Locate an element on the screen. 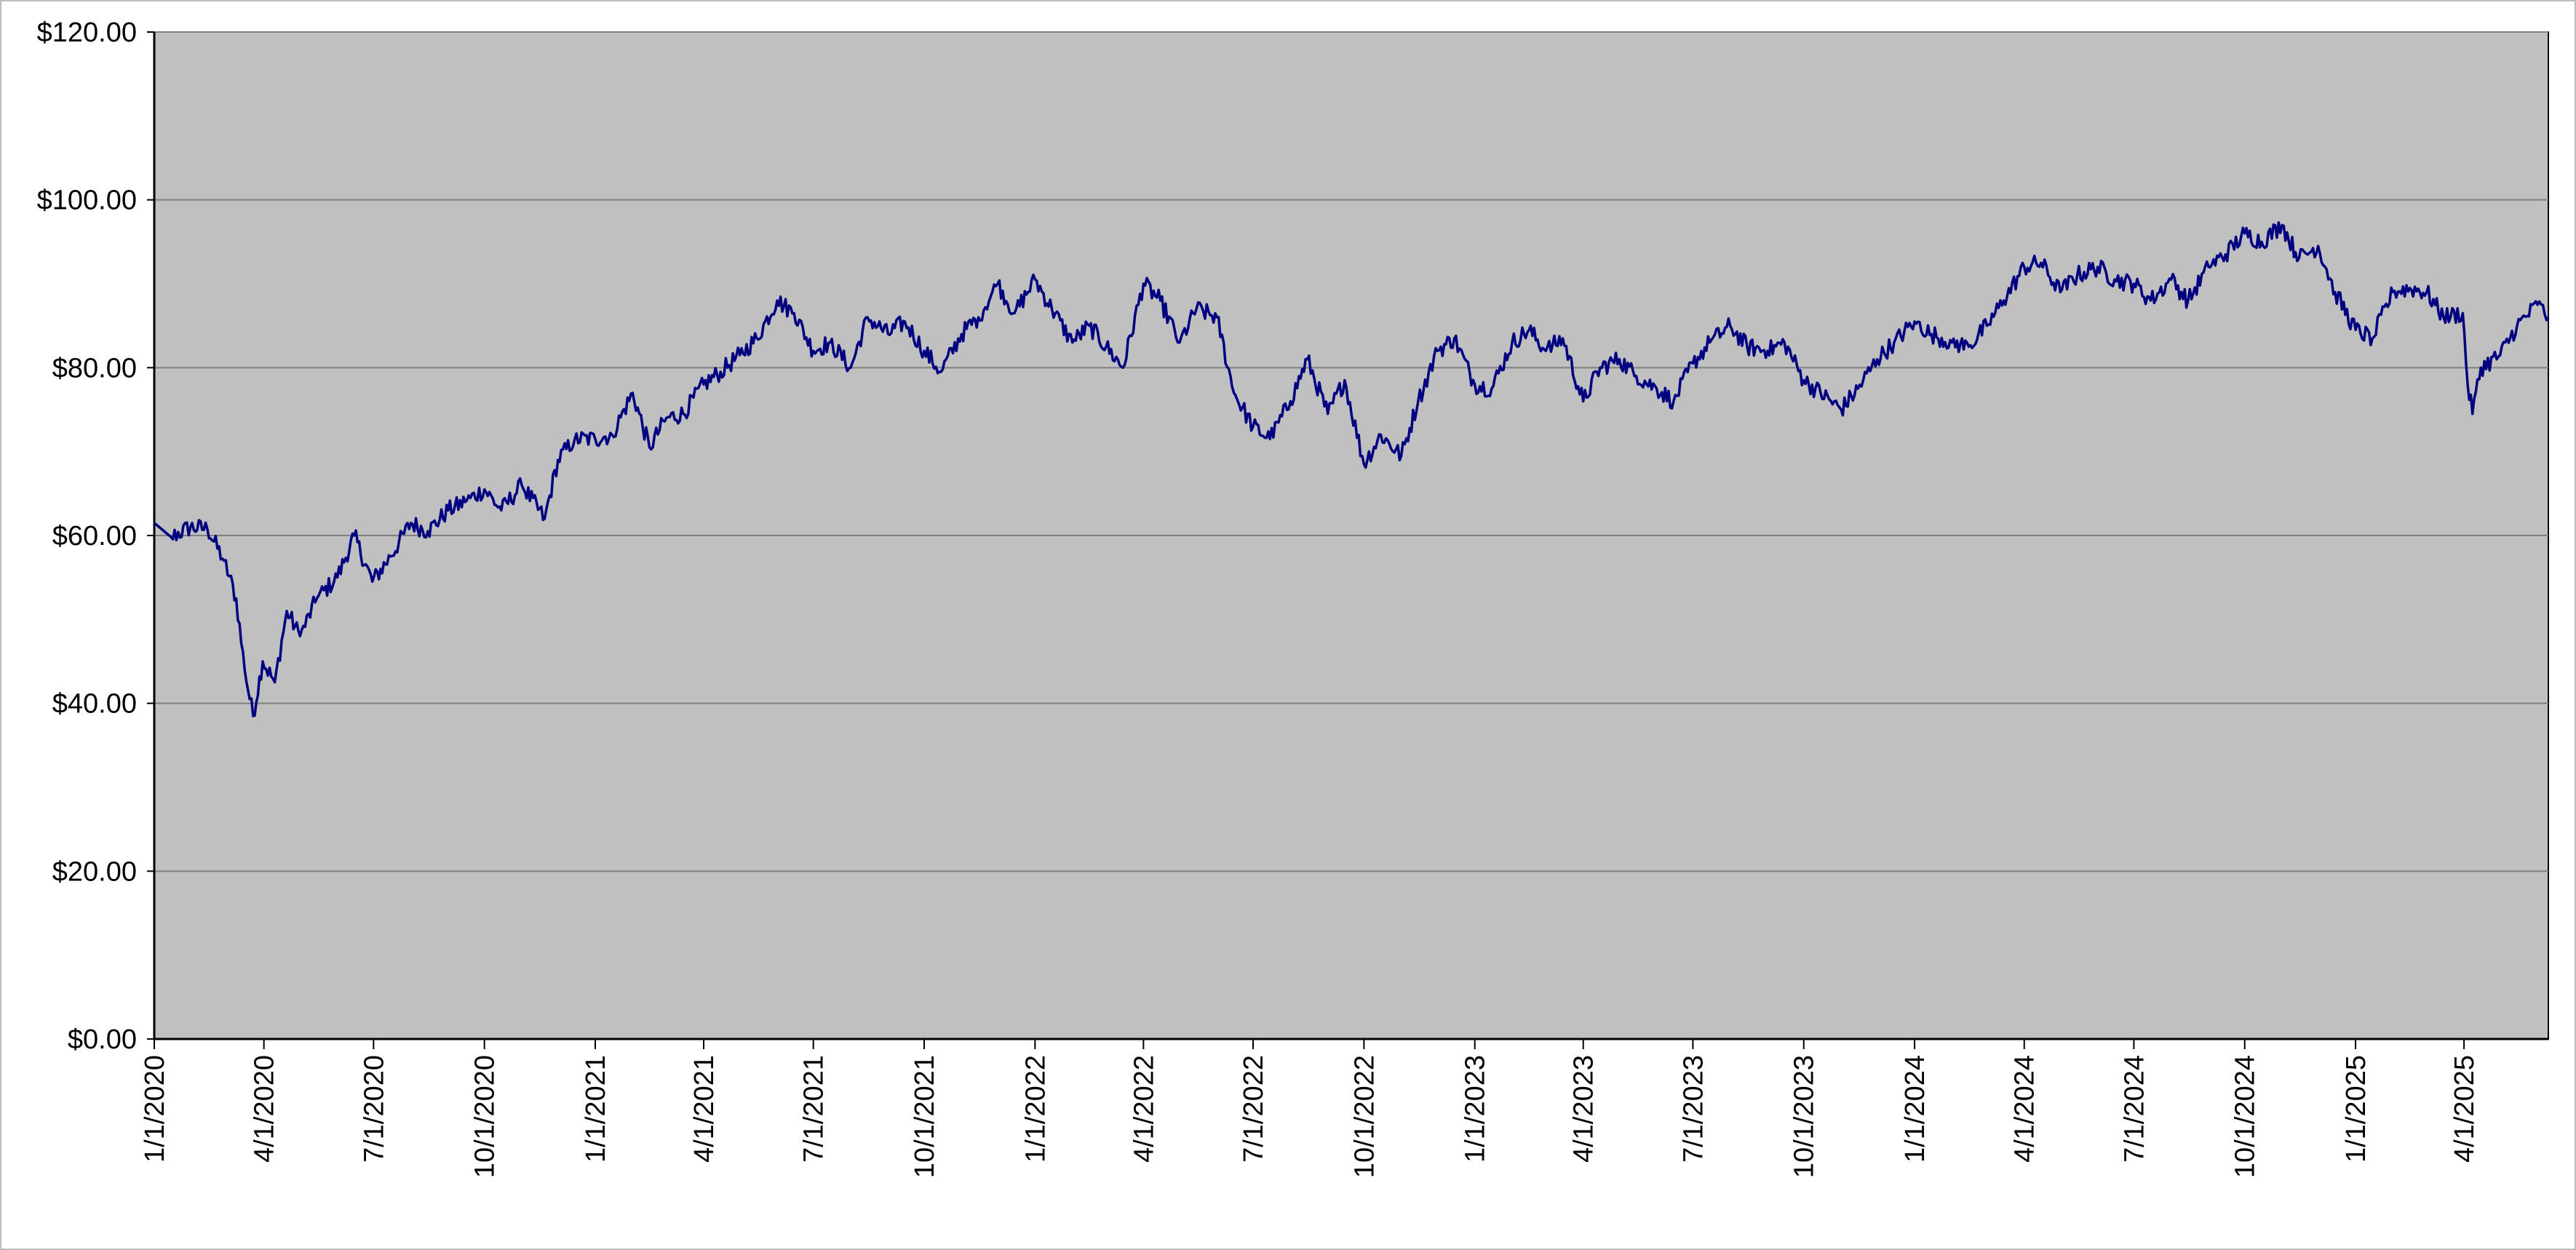 The image size is (2576, 1250). x-tick-label: 4/1/2024 is located at coordinates (2025, 1109).